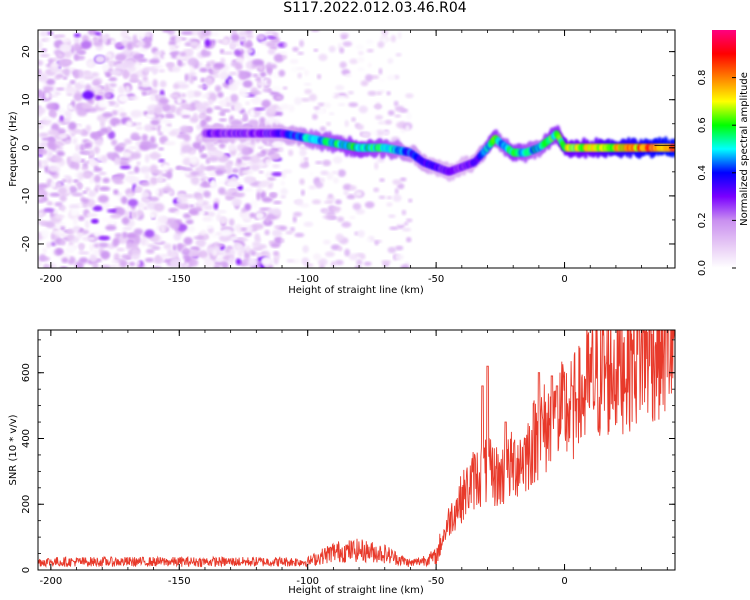 The height and width of the screenshot is (600, 750). I want to click on spectrogram-y-axis-label: Frequency (Hz), so click(13, 149).